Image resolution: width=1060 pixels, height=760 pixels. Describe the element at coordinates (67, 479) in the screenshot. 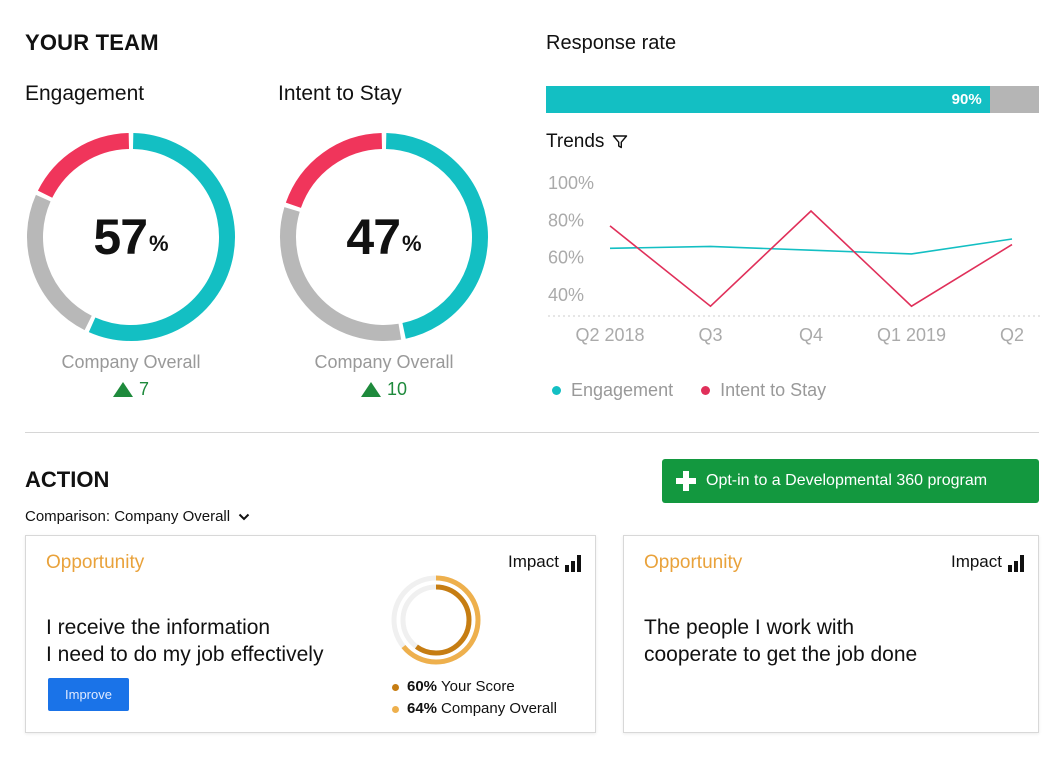

I see `action-heading: ACTION` at that location.